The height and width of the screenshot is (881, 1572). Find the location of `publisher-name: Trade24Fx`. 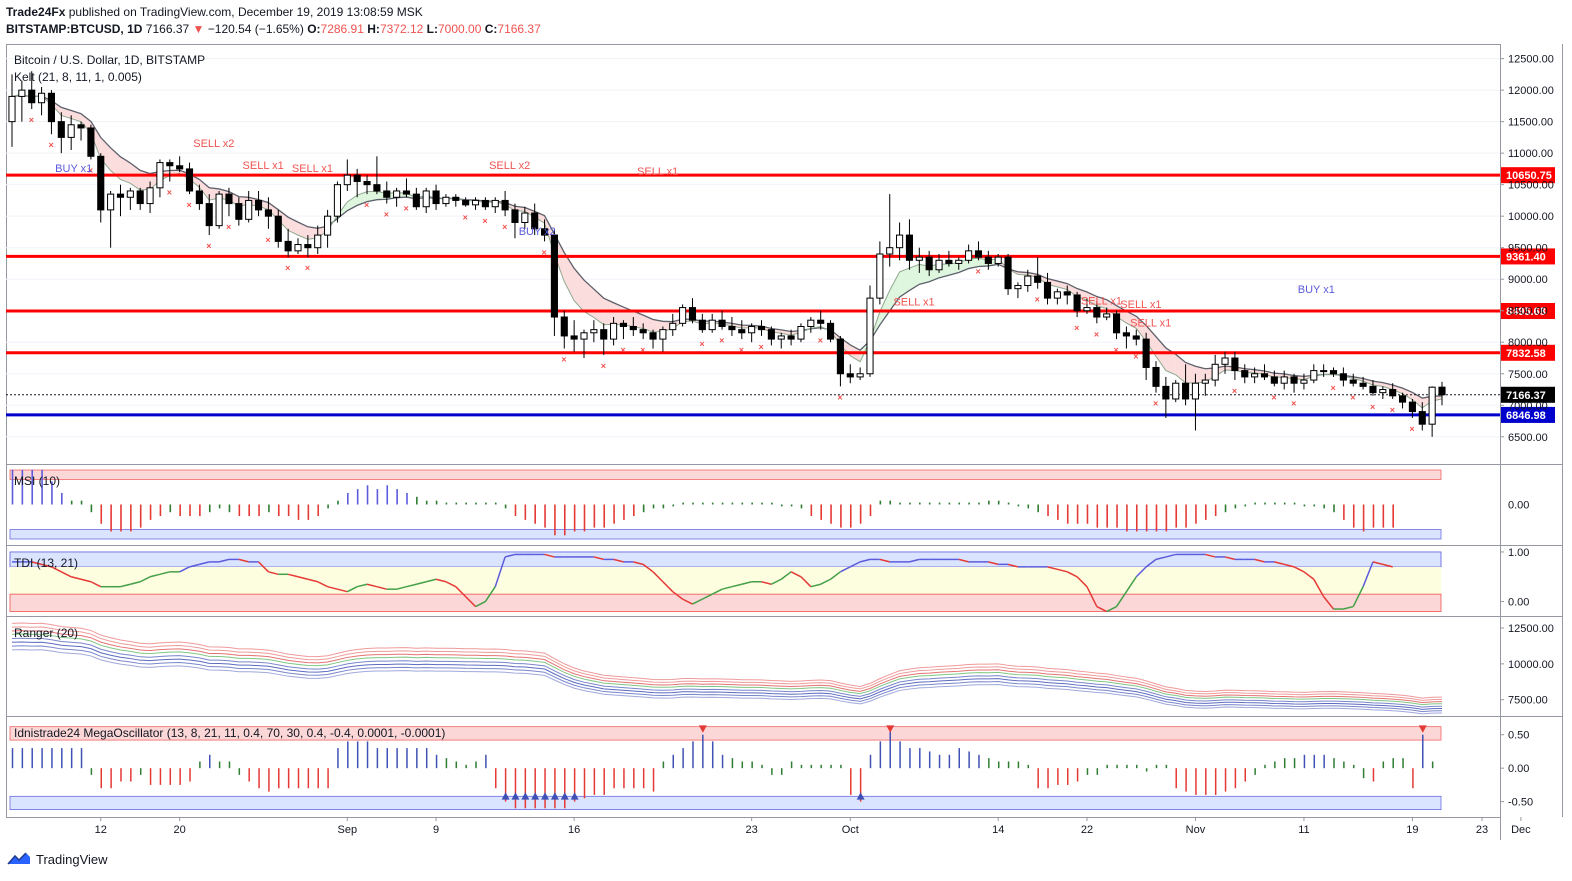

publisher-name: Trade24Fx is located at coordinates (36, 12).